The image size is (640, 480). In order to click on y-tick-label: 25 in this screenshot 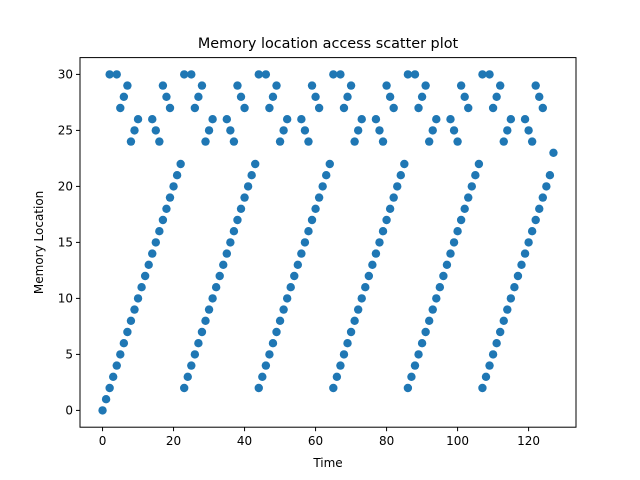, I will do `click(65, 130)`.